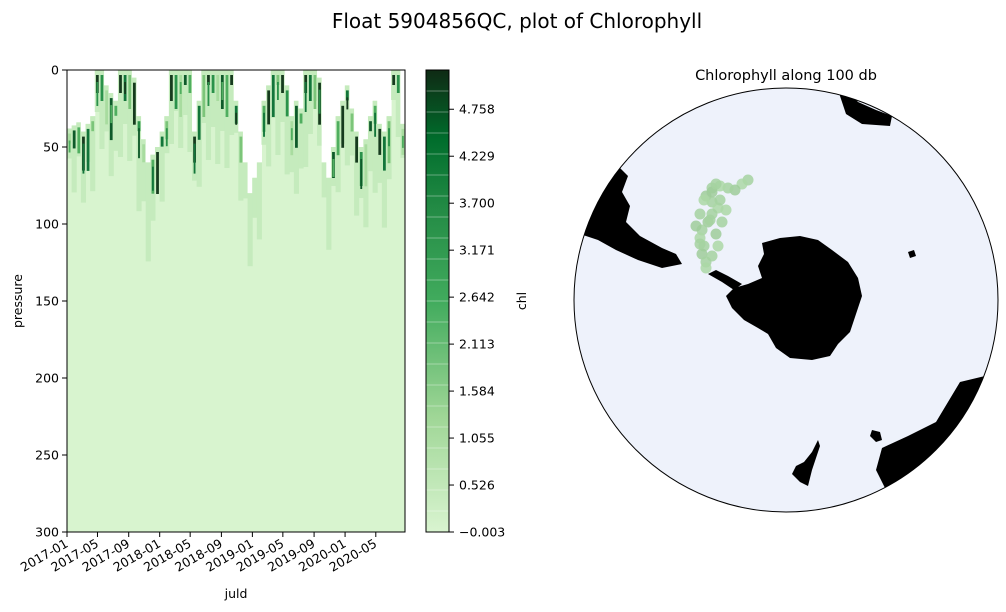  Describe the element at coordinates (477, 203) in the screenshot. I see `colorbar-tick-label: 3.700` at that location.